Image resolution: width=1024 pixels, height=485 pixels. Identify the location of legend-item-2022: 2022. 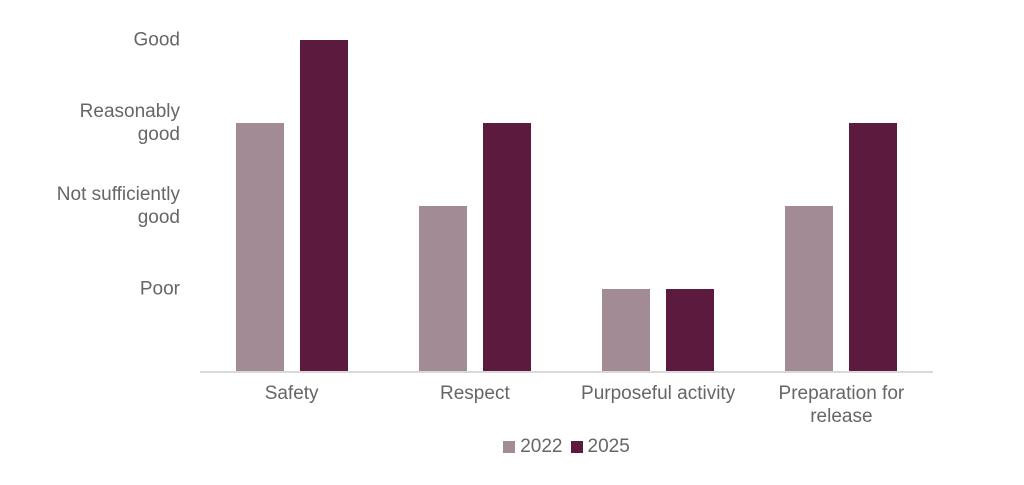
(533, 447).